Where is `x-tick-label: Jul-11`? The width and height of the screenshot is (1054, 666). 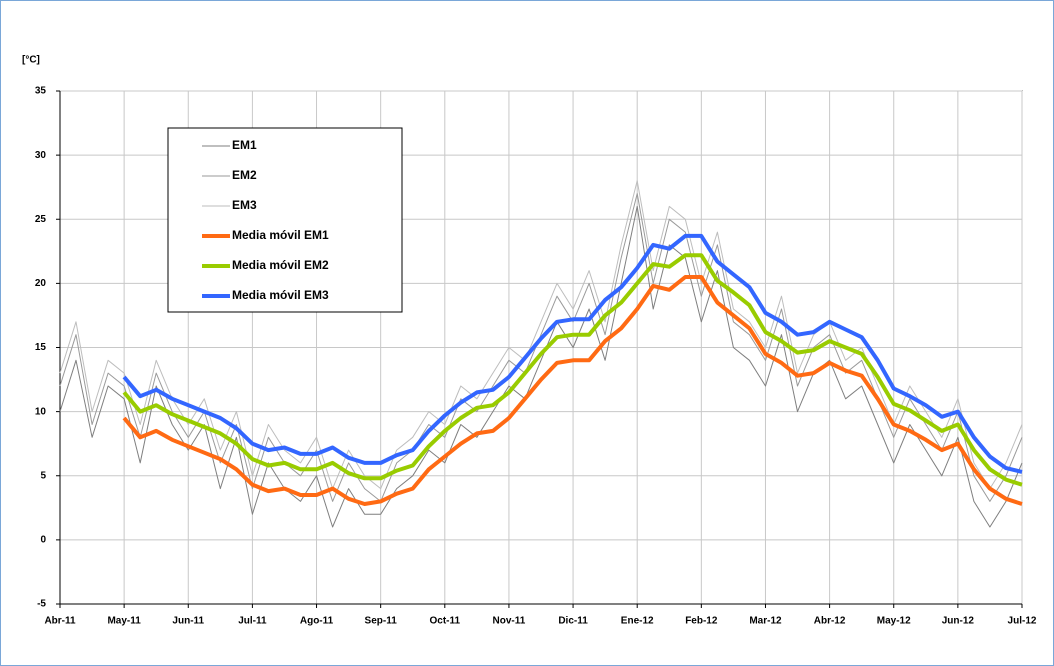
x-tick-label: Jul-11 is located at coordinates (252, 621).